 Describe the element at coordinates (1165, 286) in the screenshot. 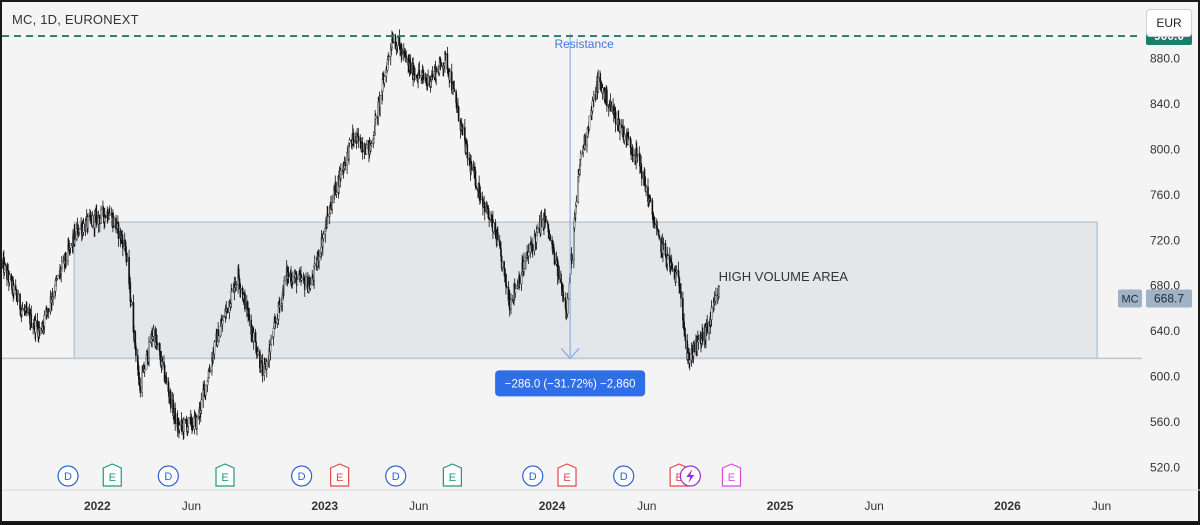

I see `y-tick-label: 680.0` at that location.